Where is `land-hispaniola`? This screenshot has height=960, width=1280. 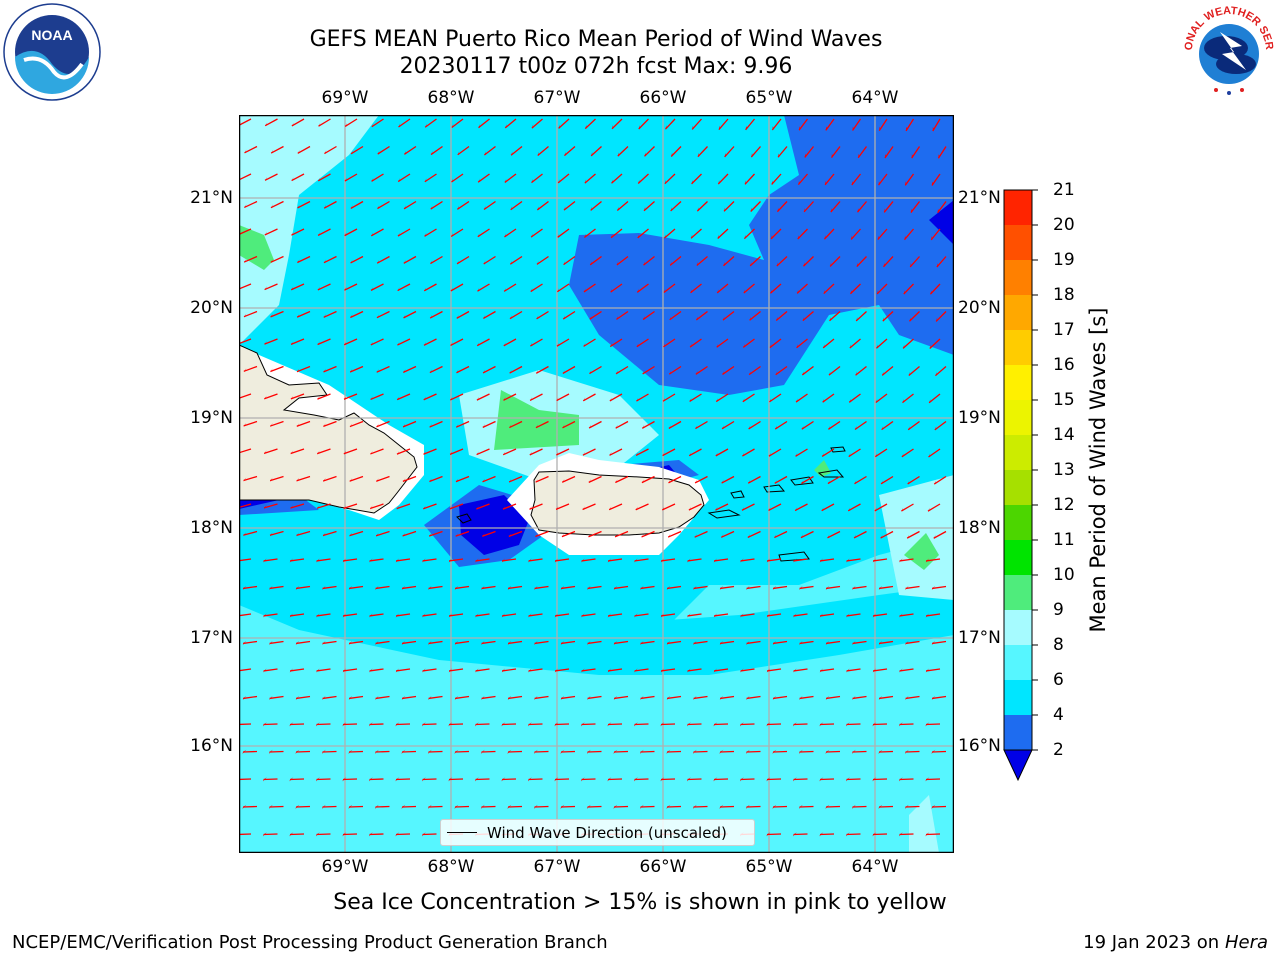 land-hispaniola is located at coordinates (328, 429).